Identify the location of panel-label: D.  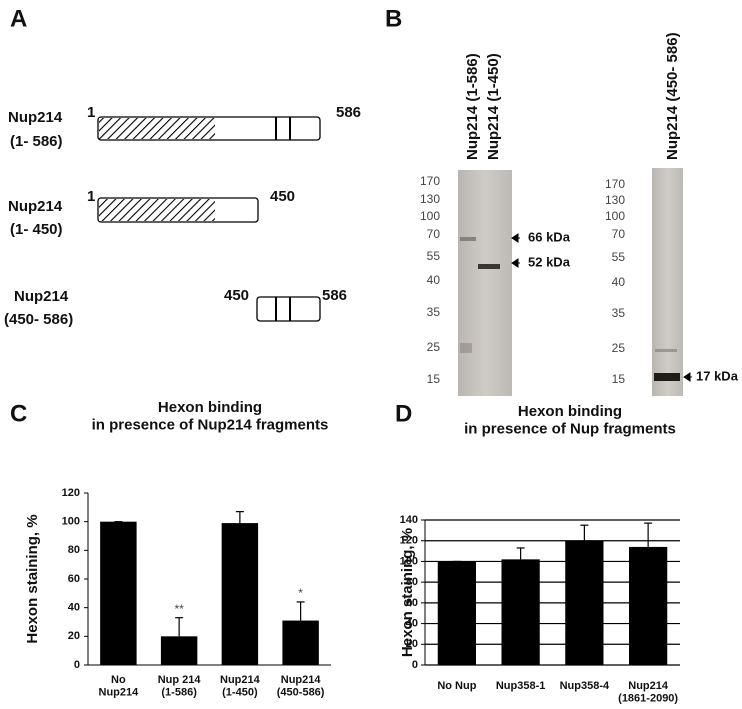
(403, 413).